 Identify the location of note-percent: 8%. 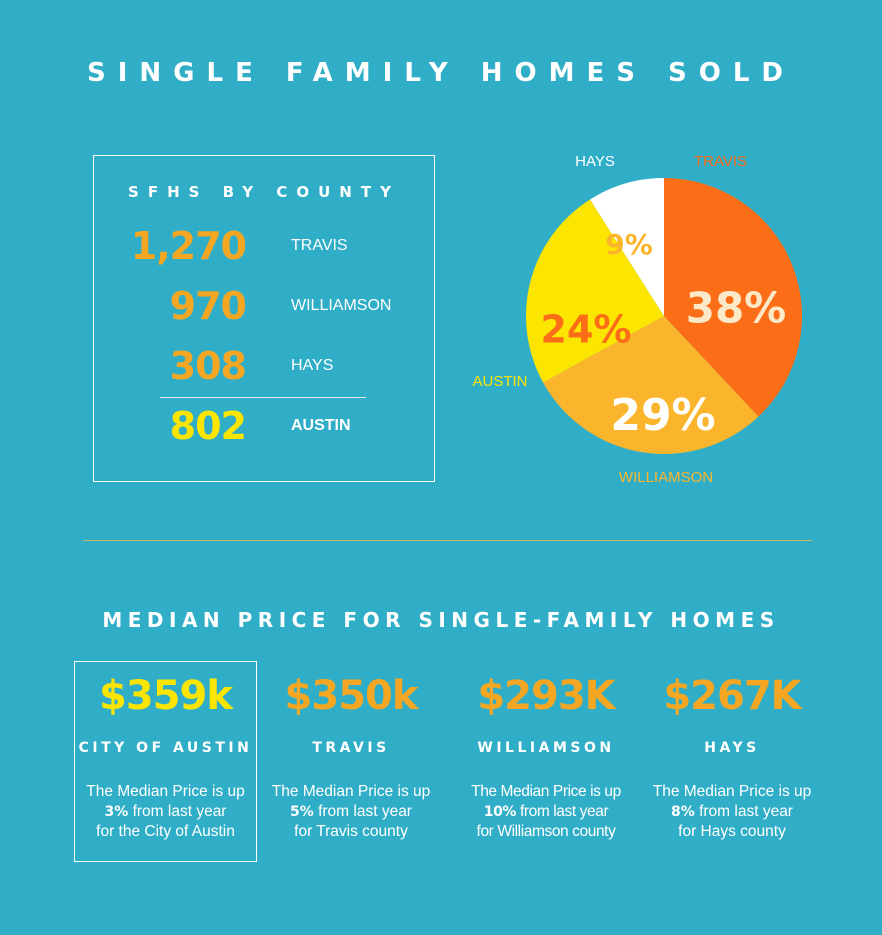
(683, 812).